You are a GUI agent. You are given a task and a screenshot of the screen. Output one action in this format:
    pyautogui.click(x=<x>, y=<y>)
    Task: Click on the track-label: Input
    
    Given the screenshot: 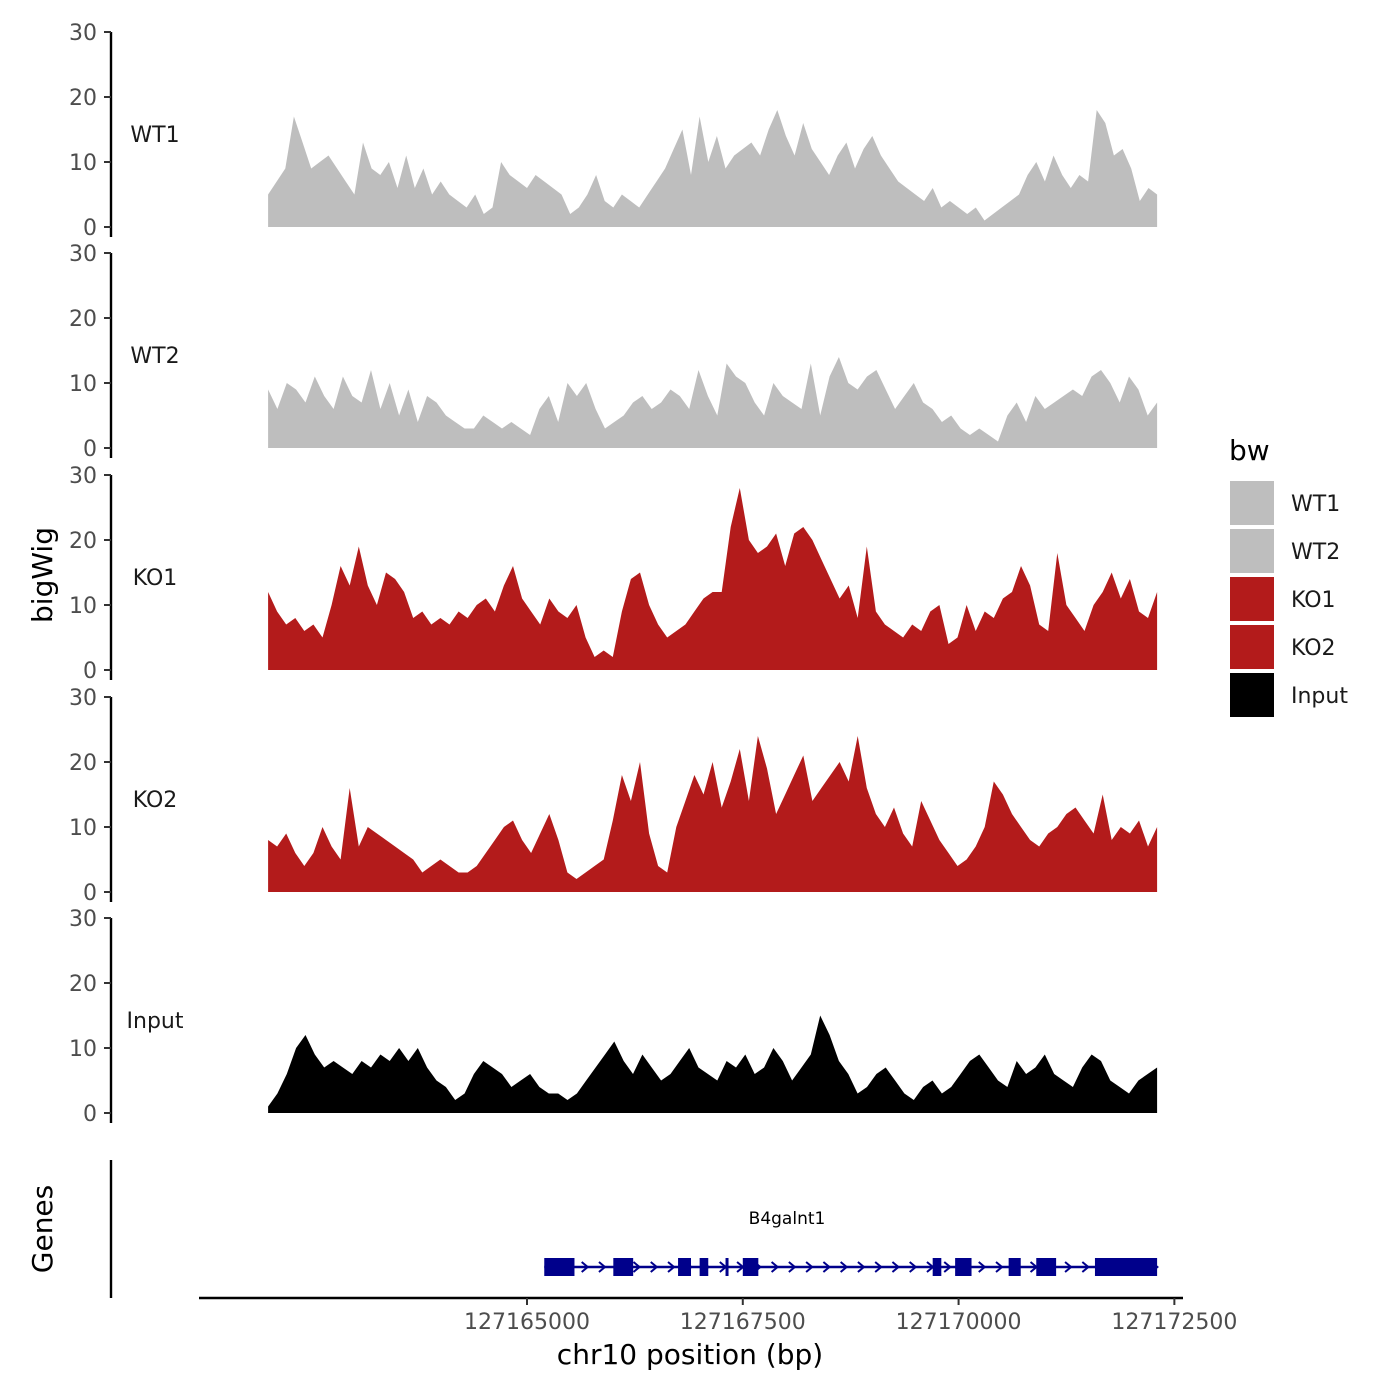 What is the action you would take?
    pyautogui.click(x=155, y=1021)
    